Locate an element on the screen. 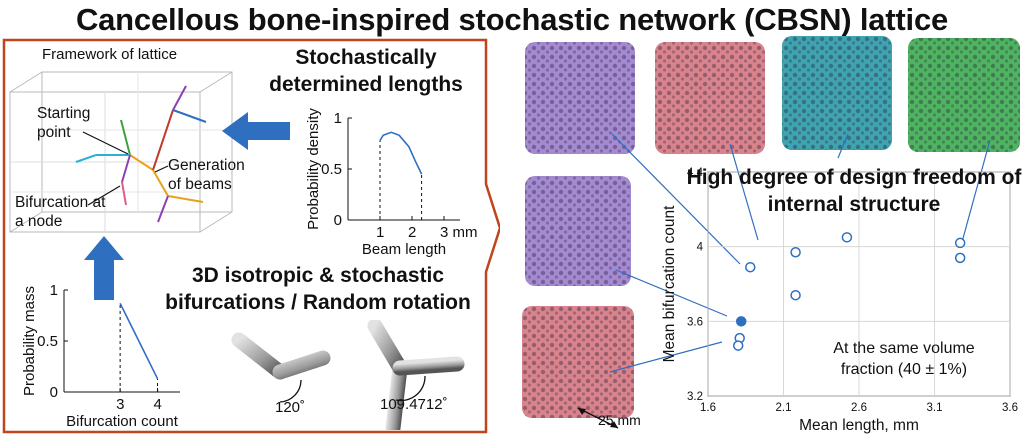 The height and width of the screenshot is (436, 1024). pdf-x-tick-label: 1 is located at coordinates (380, 232).